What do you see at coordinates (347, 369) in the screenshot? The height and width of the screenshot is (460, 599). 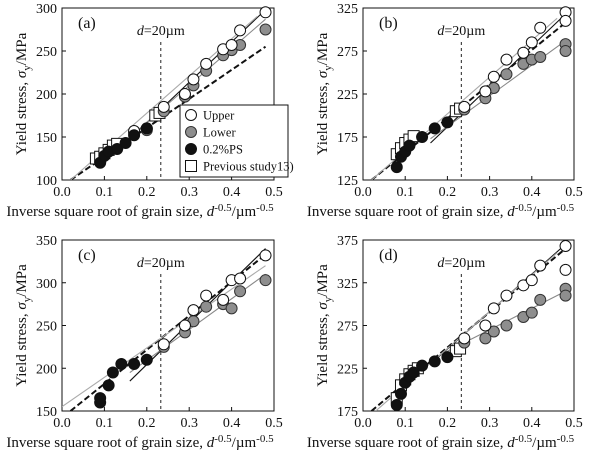 I see `y-tick-label: 225` at bounding box center [347, 369].